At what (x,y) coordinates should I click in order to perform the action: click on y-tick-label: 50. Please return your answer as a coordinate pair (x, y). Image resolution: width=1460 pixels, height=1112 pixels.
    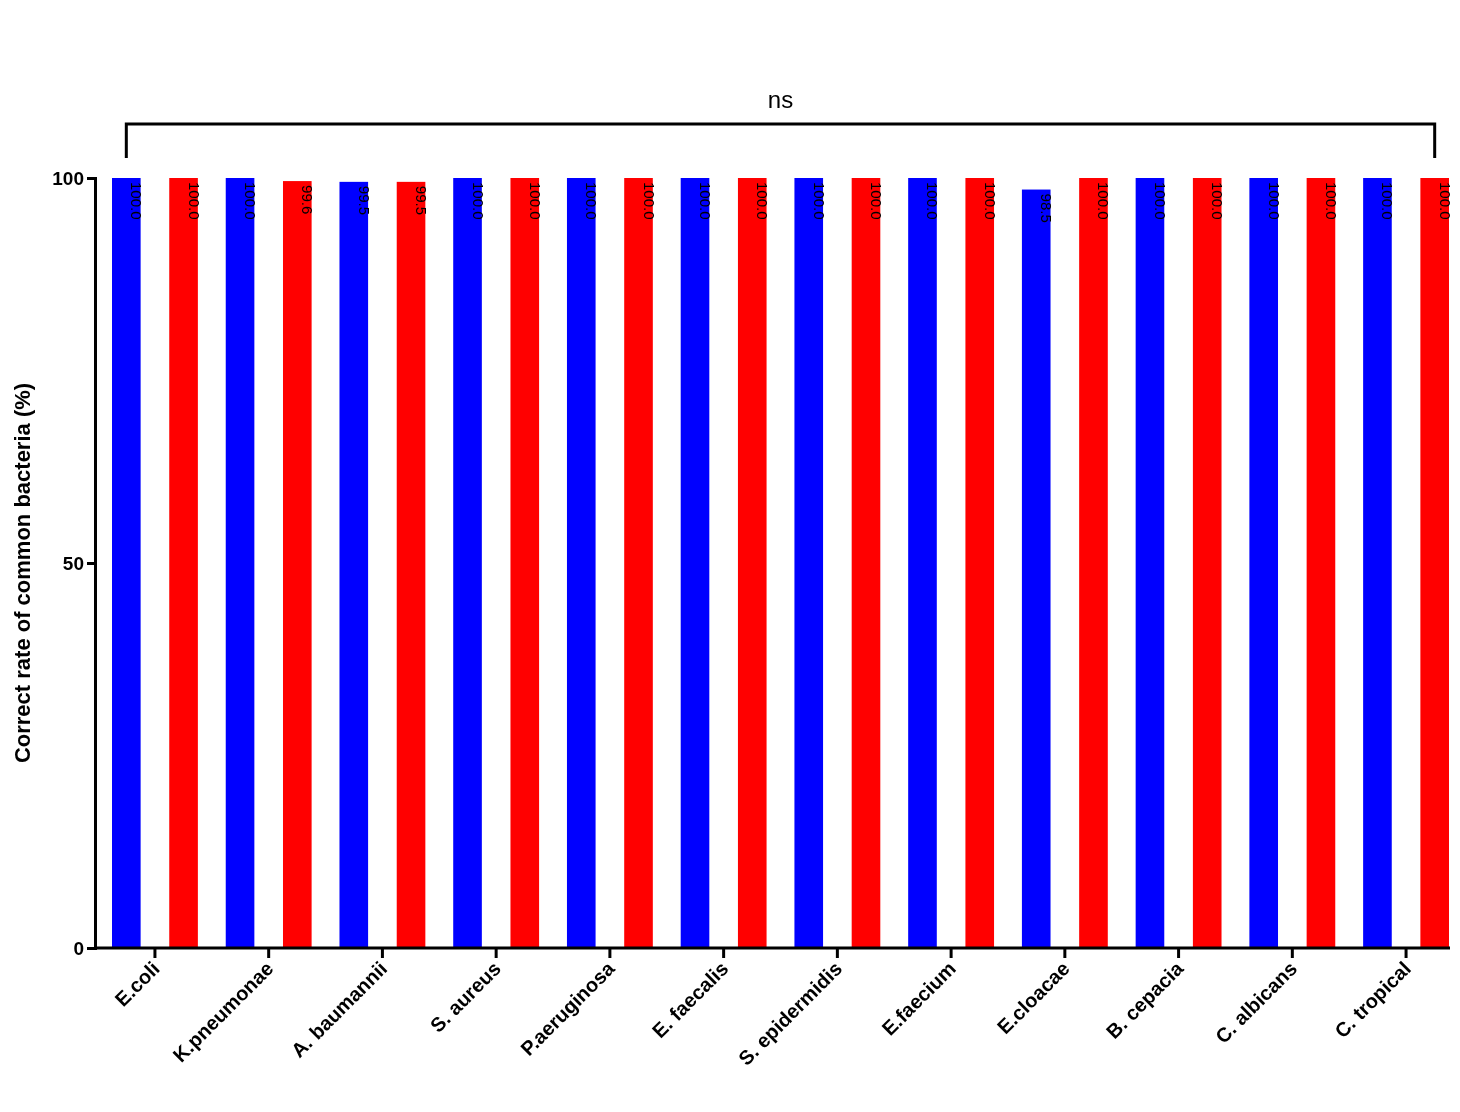
    Looking at the image, I should click on (73, 563).